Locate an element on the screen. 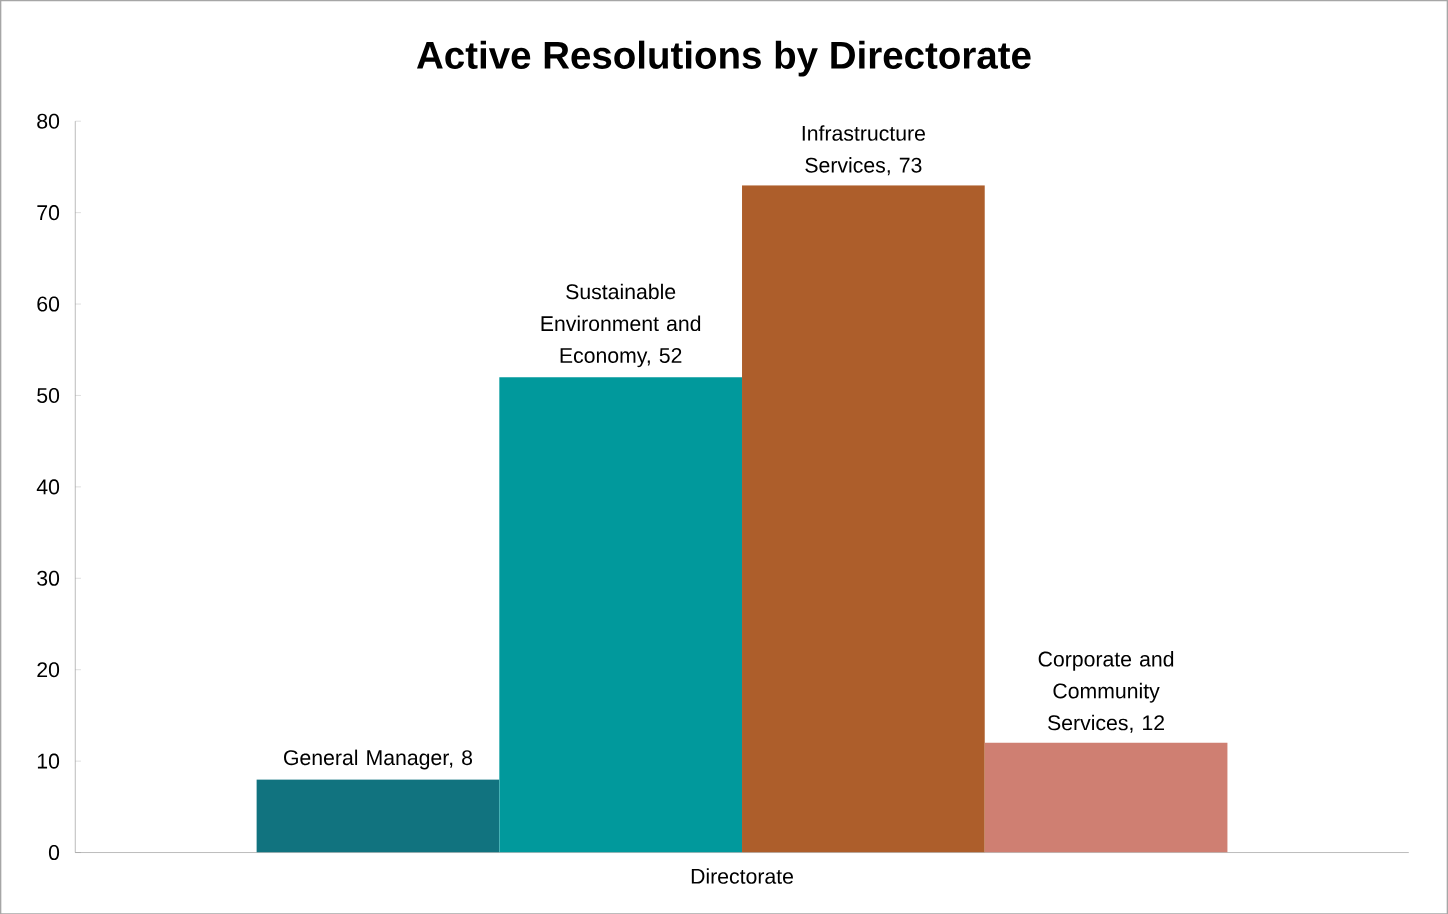  data-label: Sustainable Environment and Economy, 52 is located at coordinates (621, 325).